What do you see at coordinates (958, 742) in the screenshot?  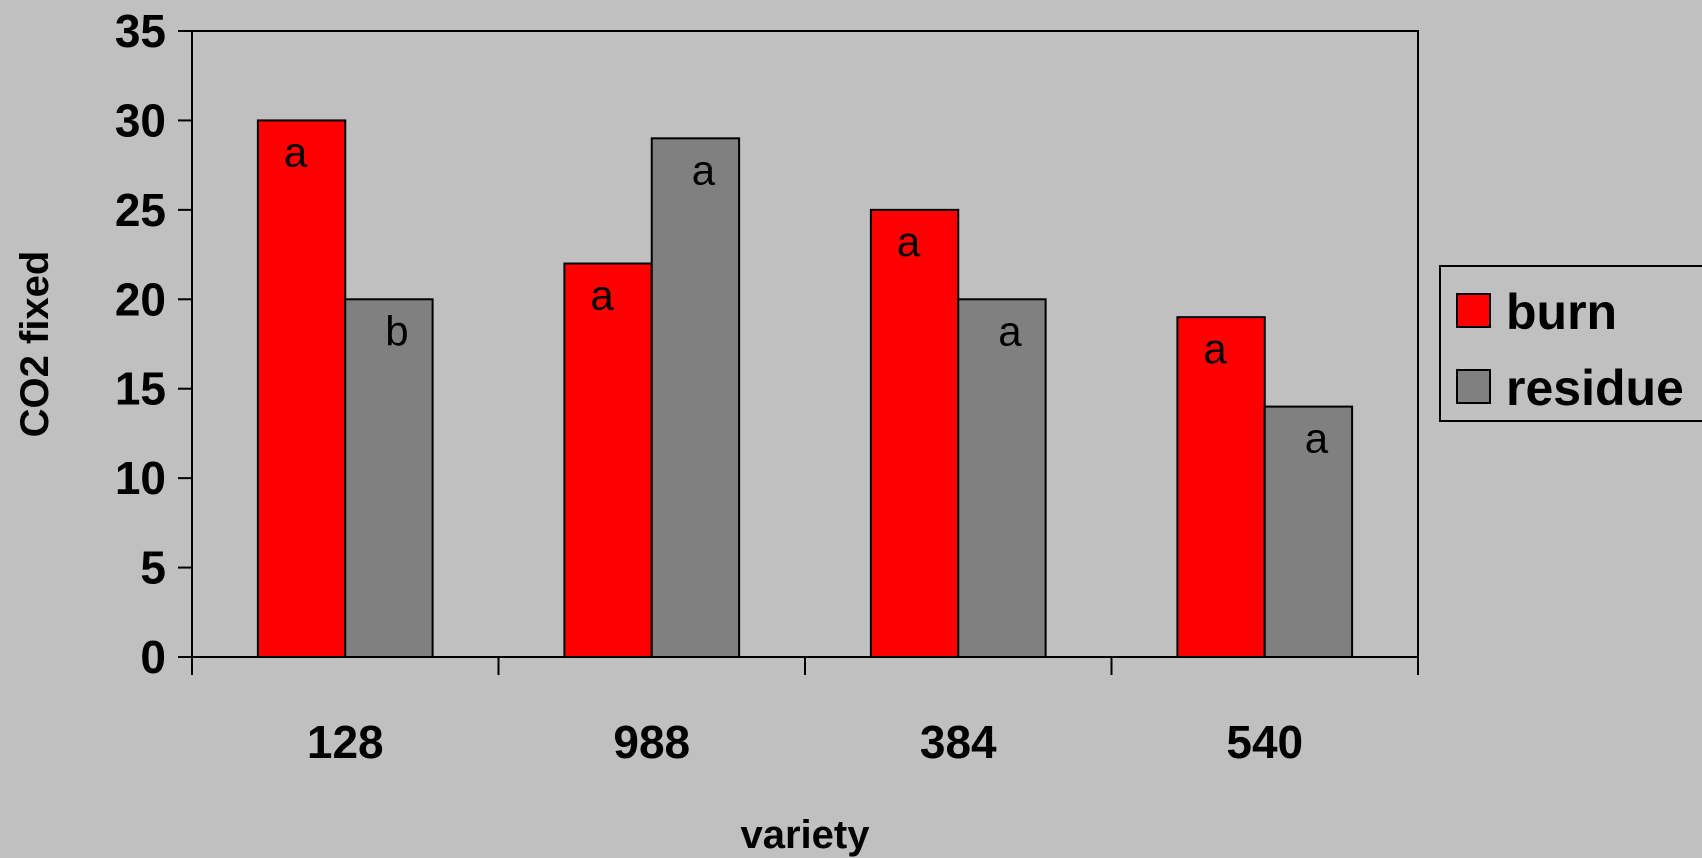 I see `x-tick-label: 384` at bounding box center [958, 742].